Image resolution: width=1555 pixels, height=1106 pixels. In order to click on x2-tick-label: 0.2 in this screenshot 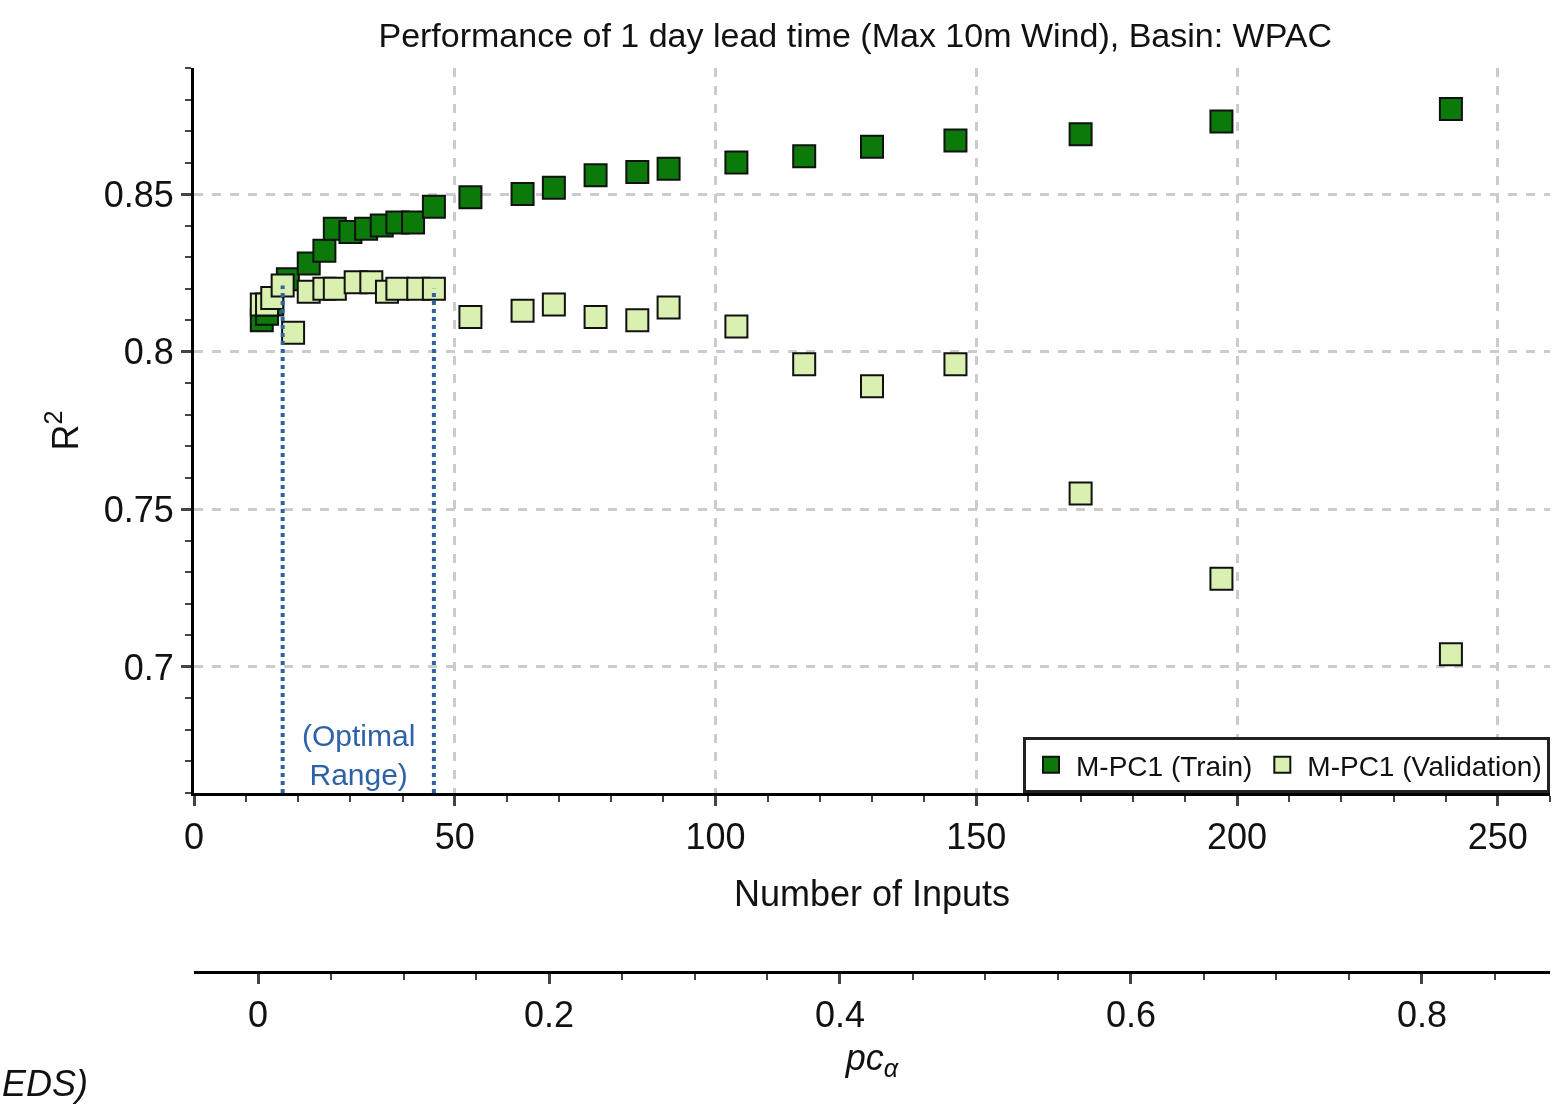, I will do `click(549, 1015)`.